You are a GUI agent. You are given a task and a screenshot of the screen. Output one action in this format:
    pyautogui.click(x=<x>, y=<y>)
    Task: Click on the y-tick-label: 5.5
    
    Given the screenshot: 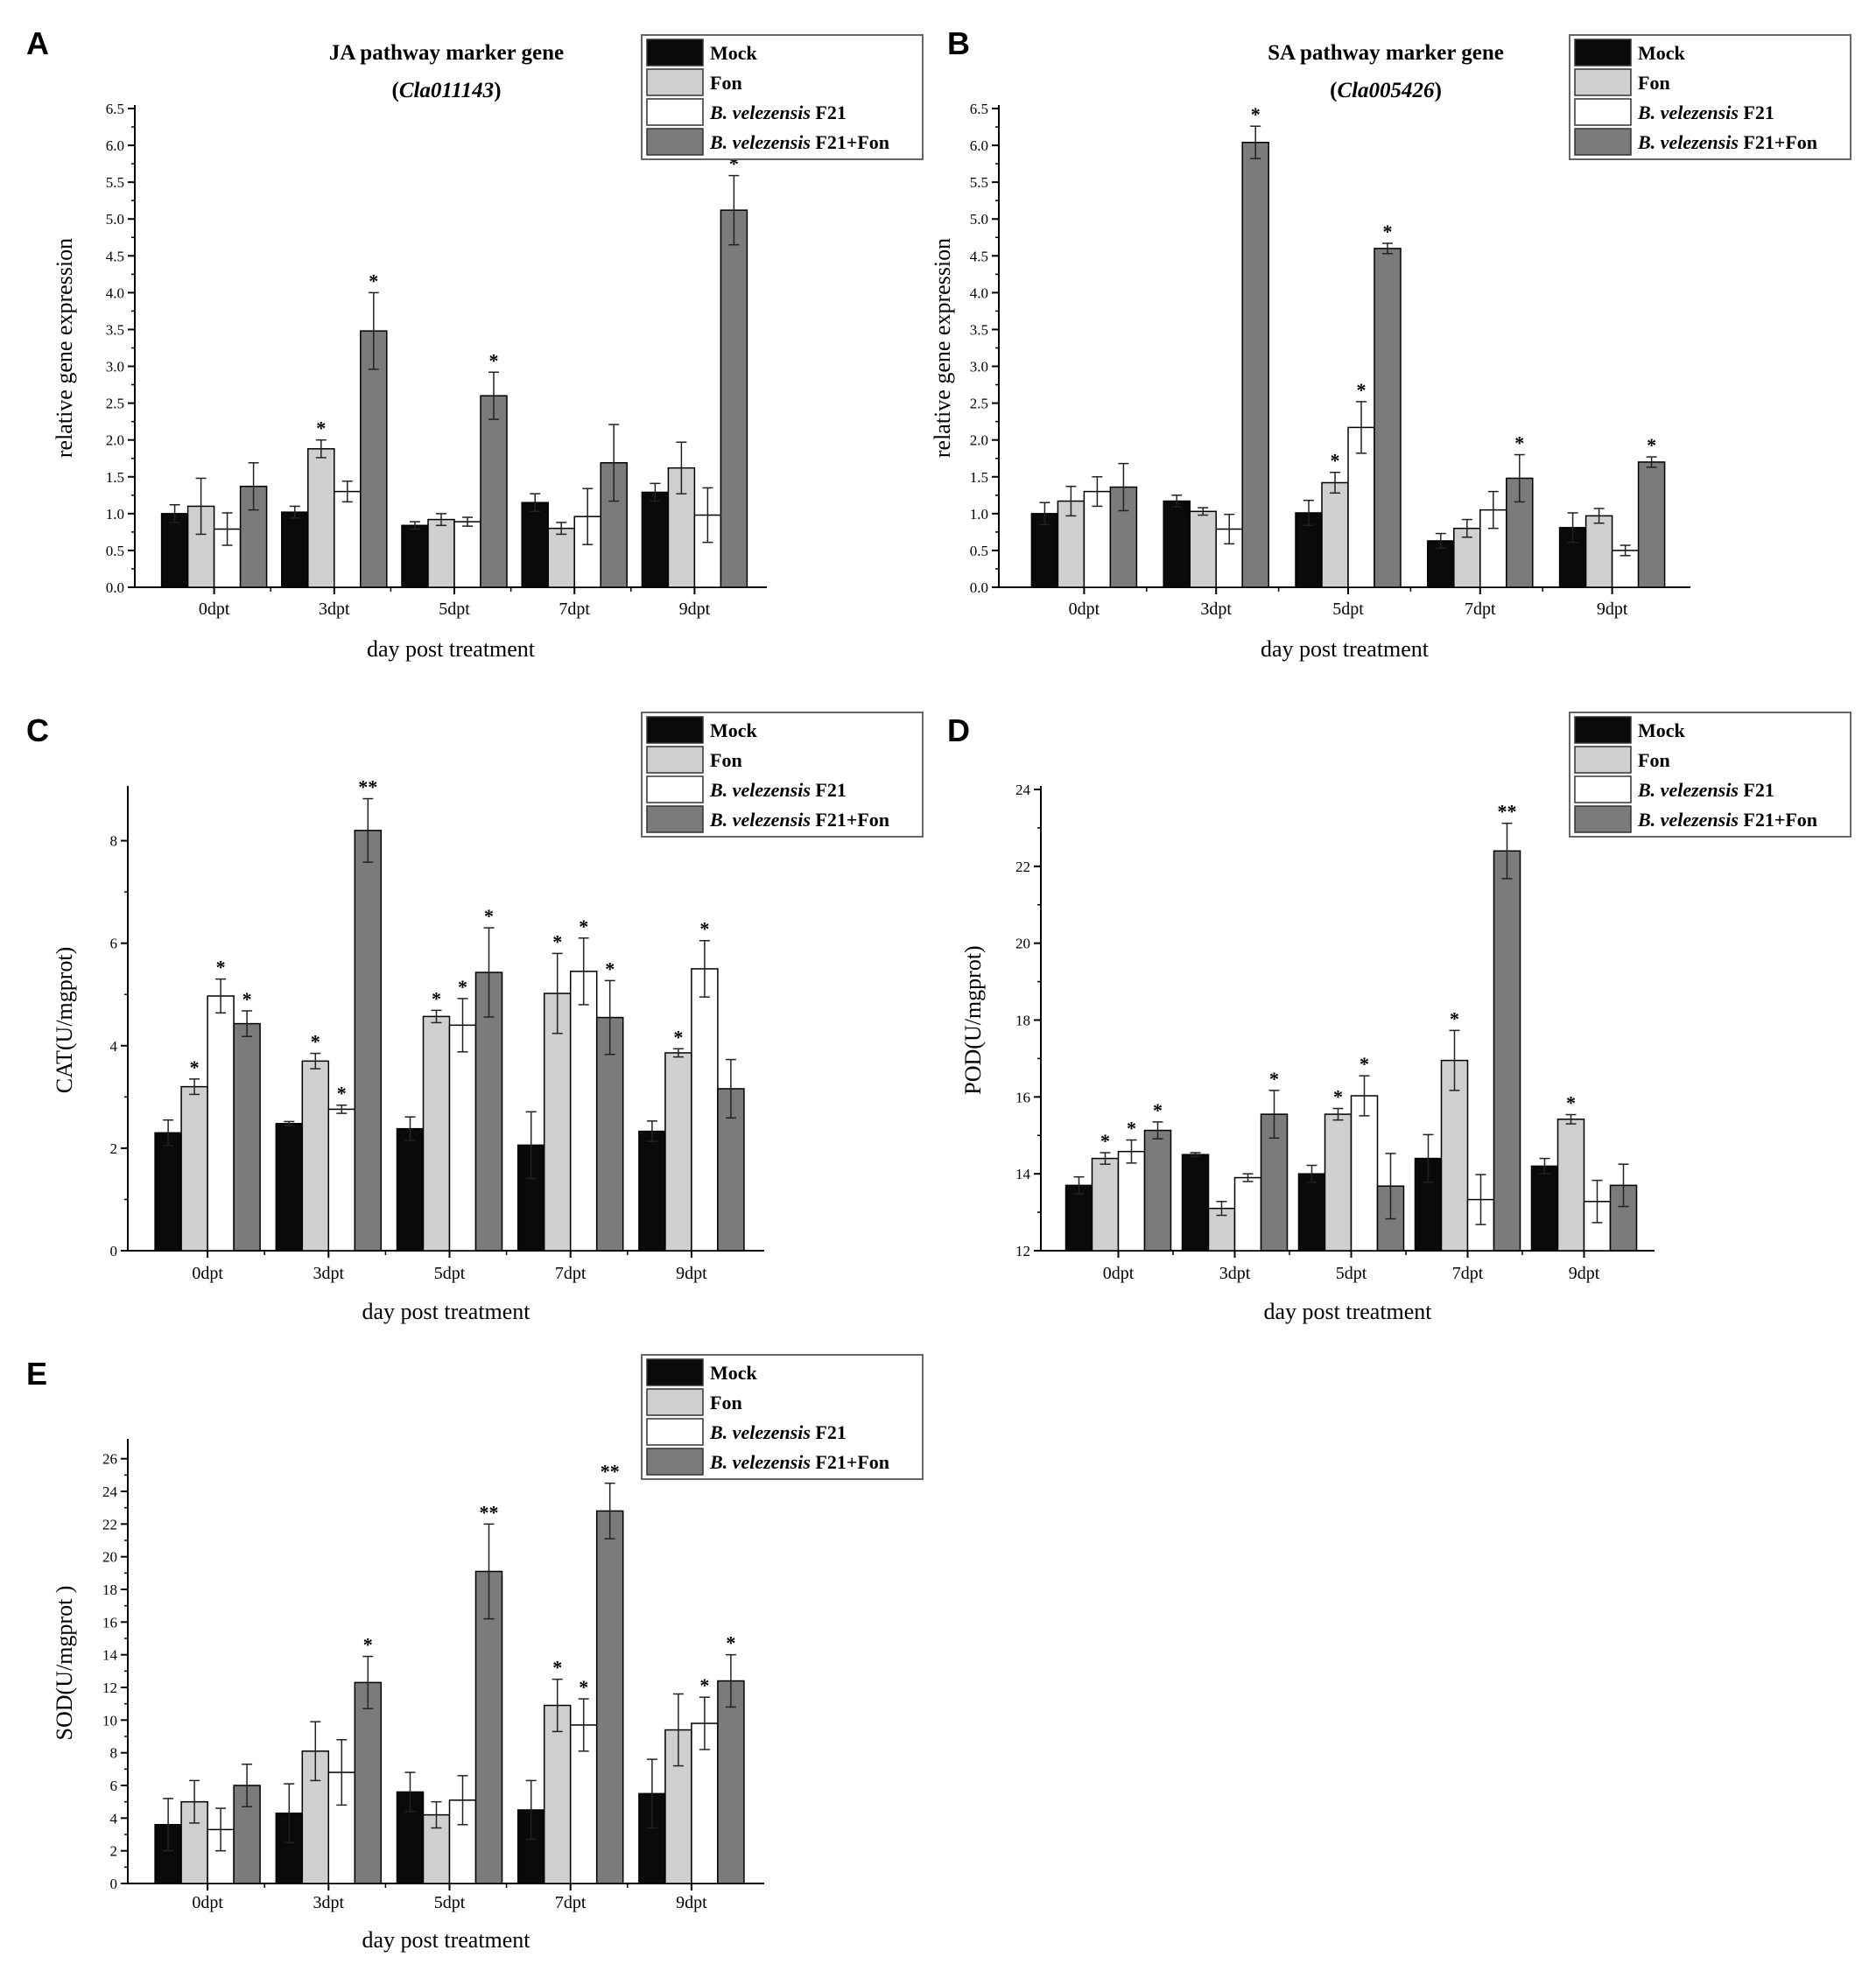 What is the action you would take?
    pyautogui.click(x=979, y=182)
    